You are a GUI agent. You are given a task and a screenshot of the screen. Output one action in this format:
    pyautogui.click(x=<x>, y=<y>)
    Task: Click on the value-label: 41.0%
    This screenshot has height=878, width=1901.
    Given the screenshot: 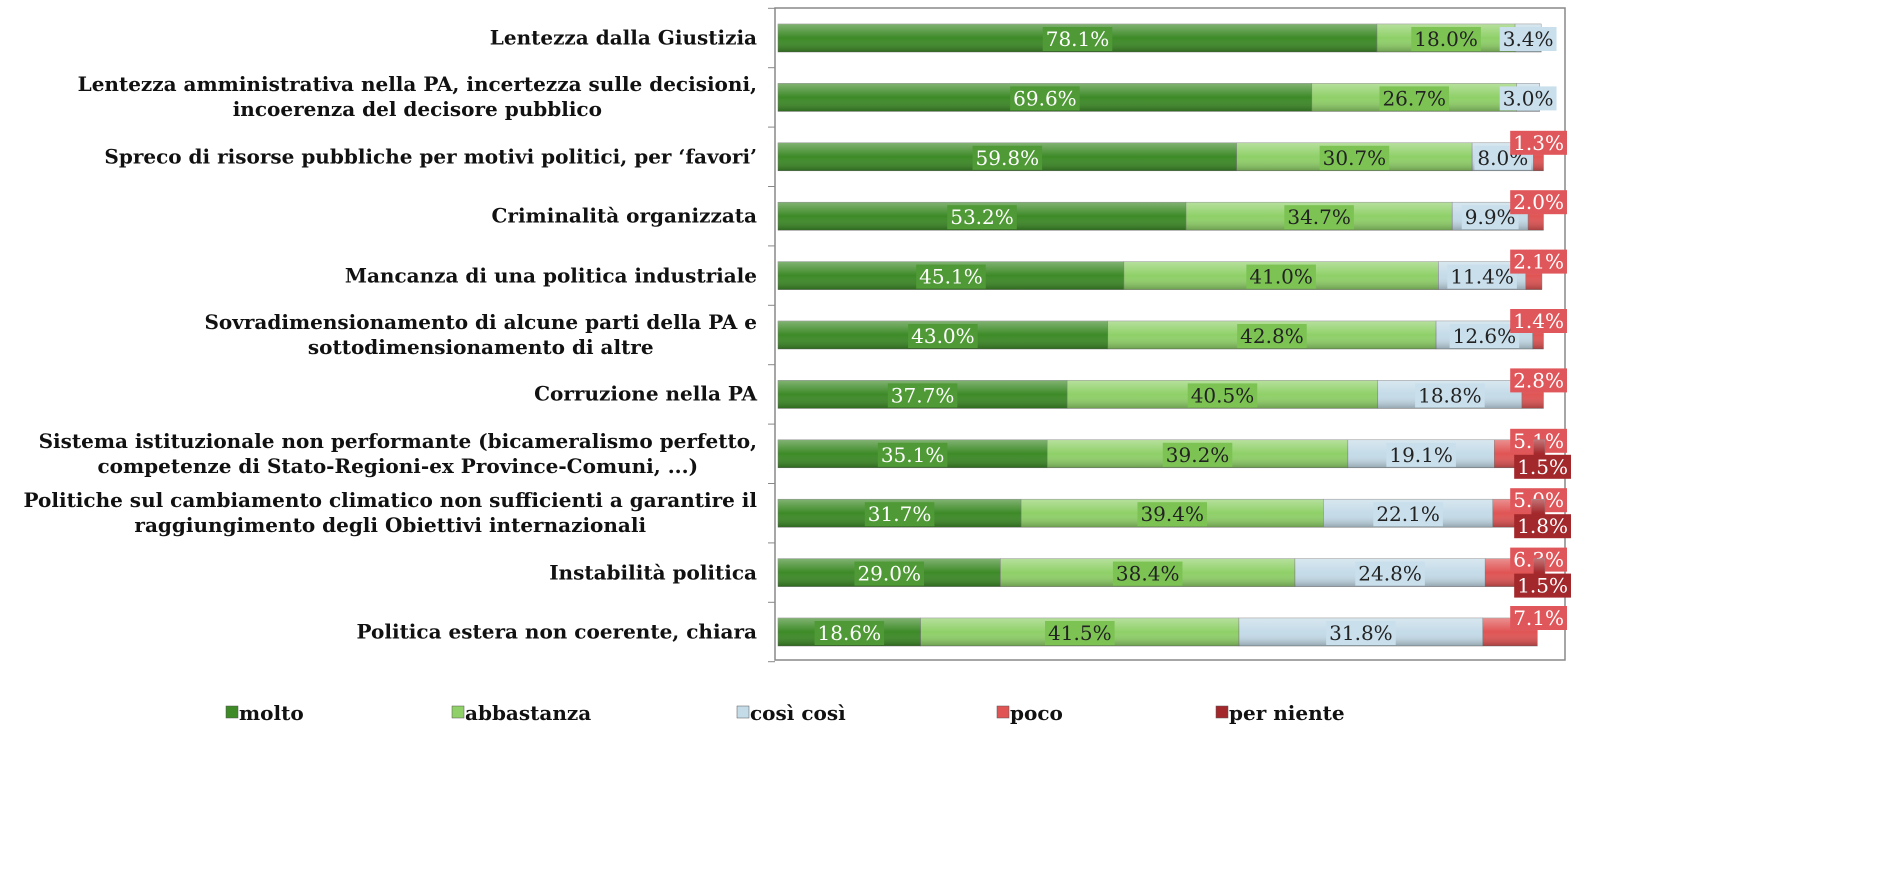 What is the action you would take?
    pyautogui.click(x=1281, y=277)
    